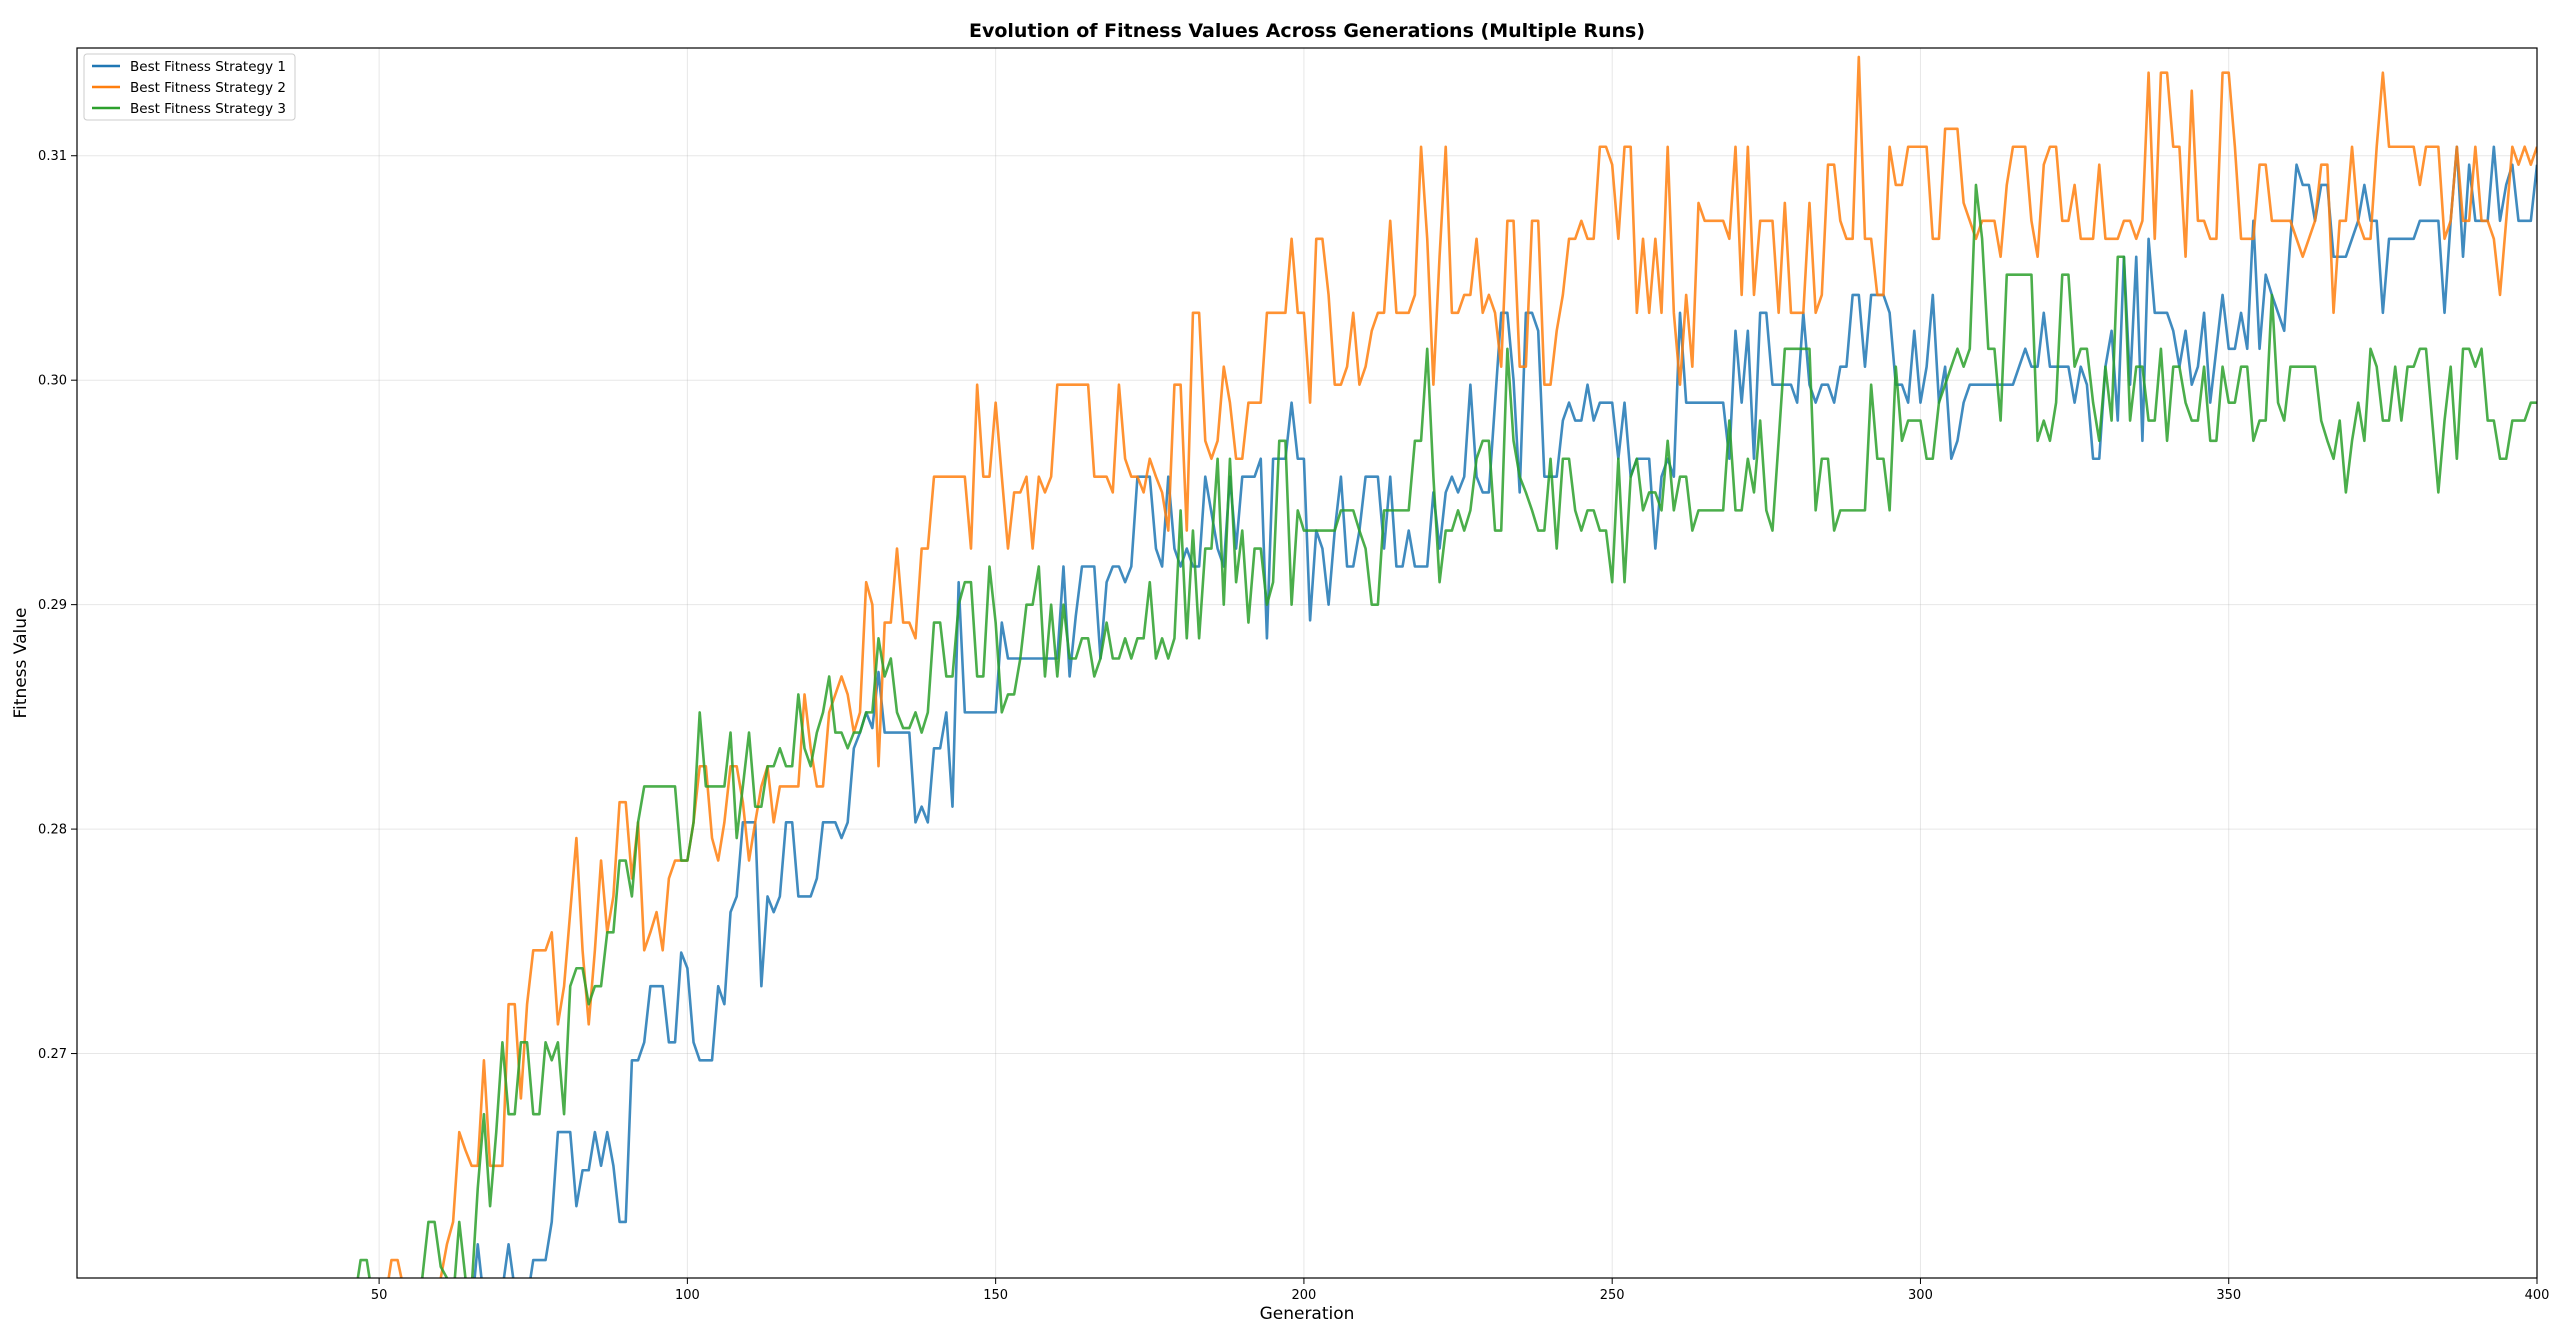 The height and width of the screenshot is (1332, 2560). I want to click on x-tick: 200, so click(1304, 1290).